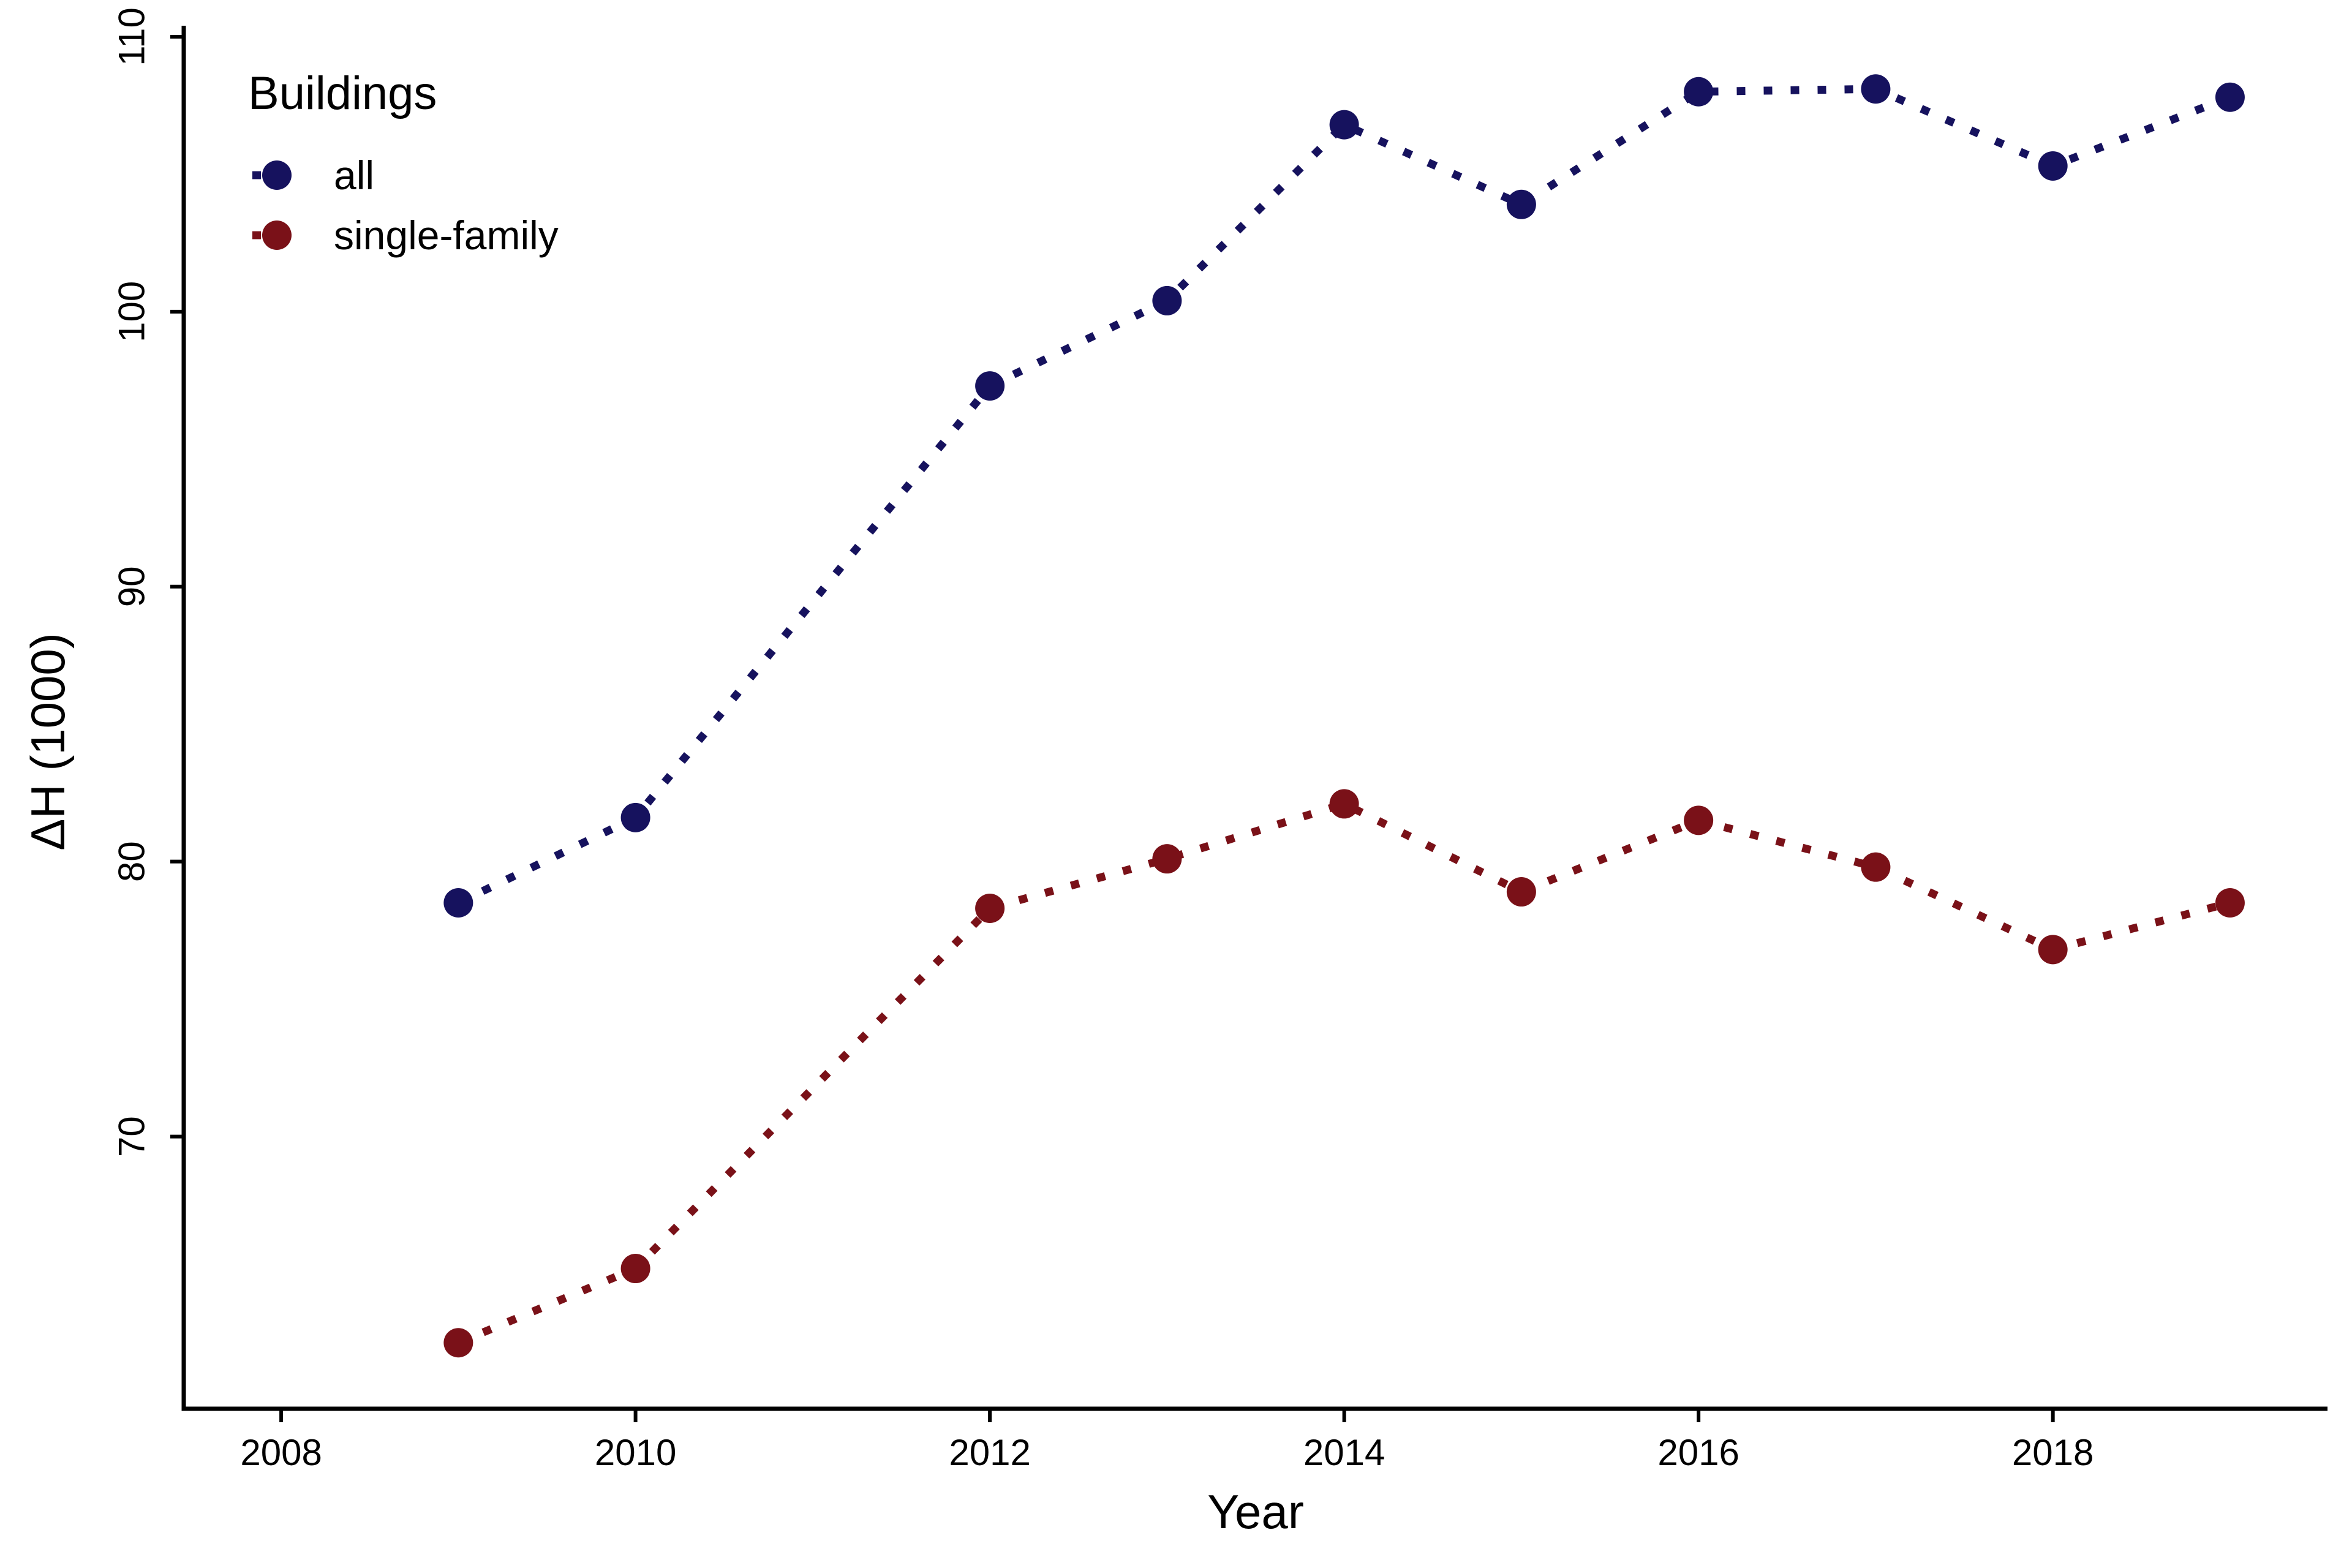 This screenshot has width=2352, height=1568. What do you see at coordinates (636, 1453) in the screenshot?
I see `x-tick-label: 2010` at bounding box center [636, 1453].